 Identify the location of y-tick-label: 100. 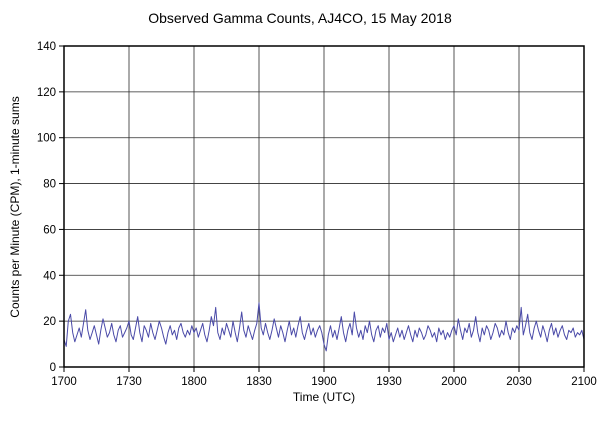
(46, 139).